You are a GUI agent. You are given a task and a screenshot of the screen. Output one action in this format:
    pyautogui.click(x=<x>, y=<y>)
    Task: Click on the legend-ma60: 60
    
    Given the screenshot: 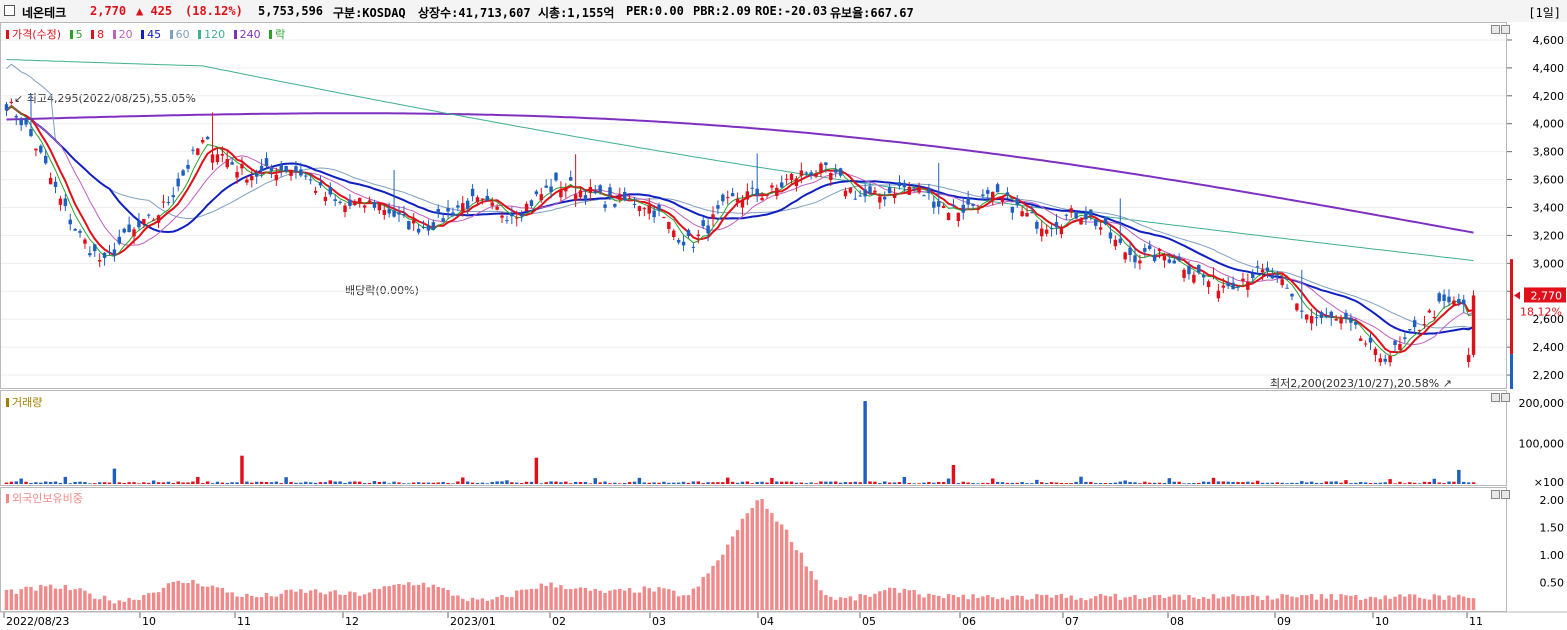 What is the action you would take?
    pyautogui.click(x=179, y=34)
    